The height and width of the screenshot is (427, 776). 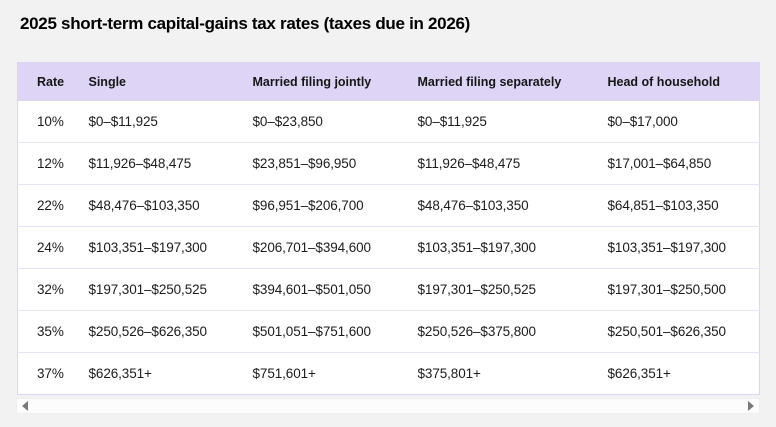 What do you see at coordinates (43, 373) in the screenshot?
I see `rate-cell: 37%` at bounding box center [43, 373].